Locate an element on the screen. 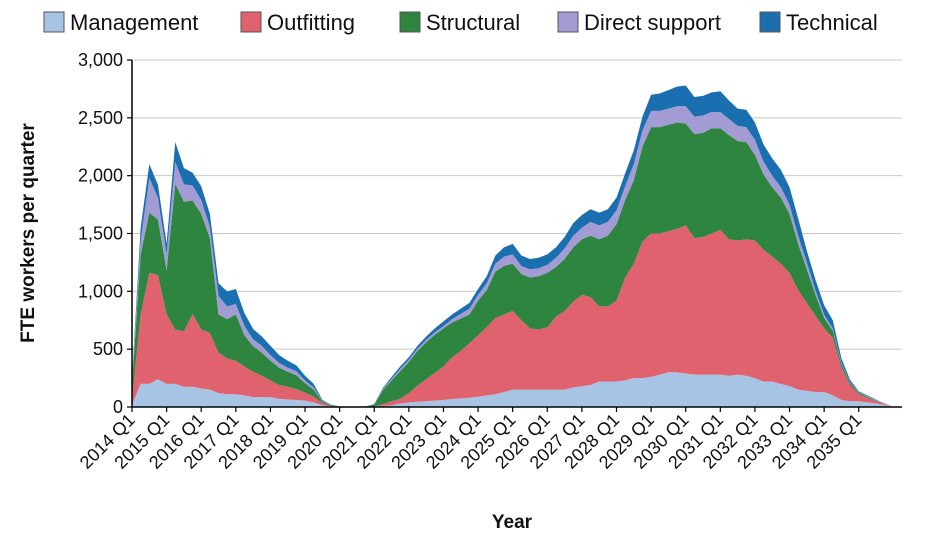 The height and width of the screenshot is (543, 926). y-tick-label: 1,500 is located at coordinates (100, 234).